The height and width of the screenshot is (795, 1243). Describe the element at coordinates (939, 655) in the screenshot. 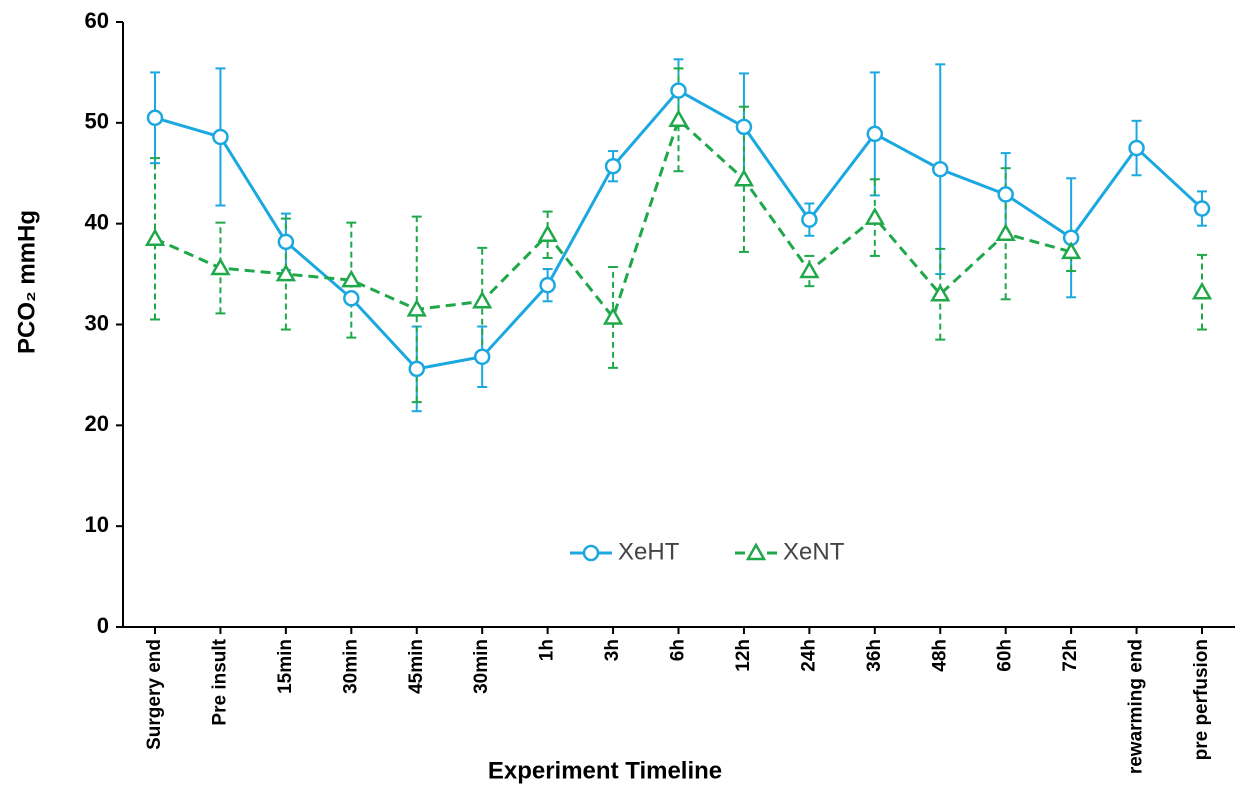

I see `x-tick-label: 48h` at that location.